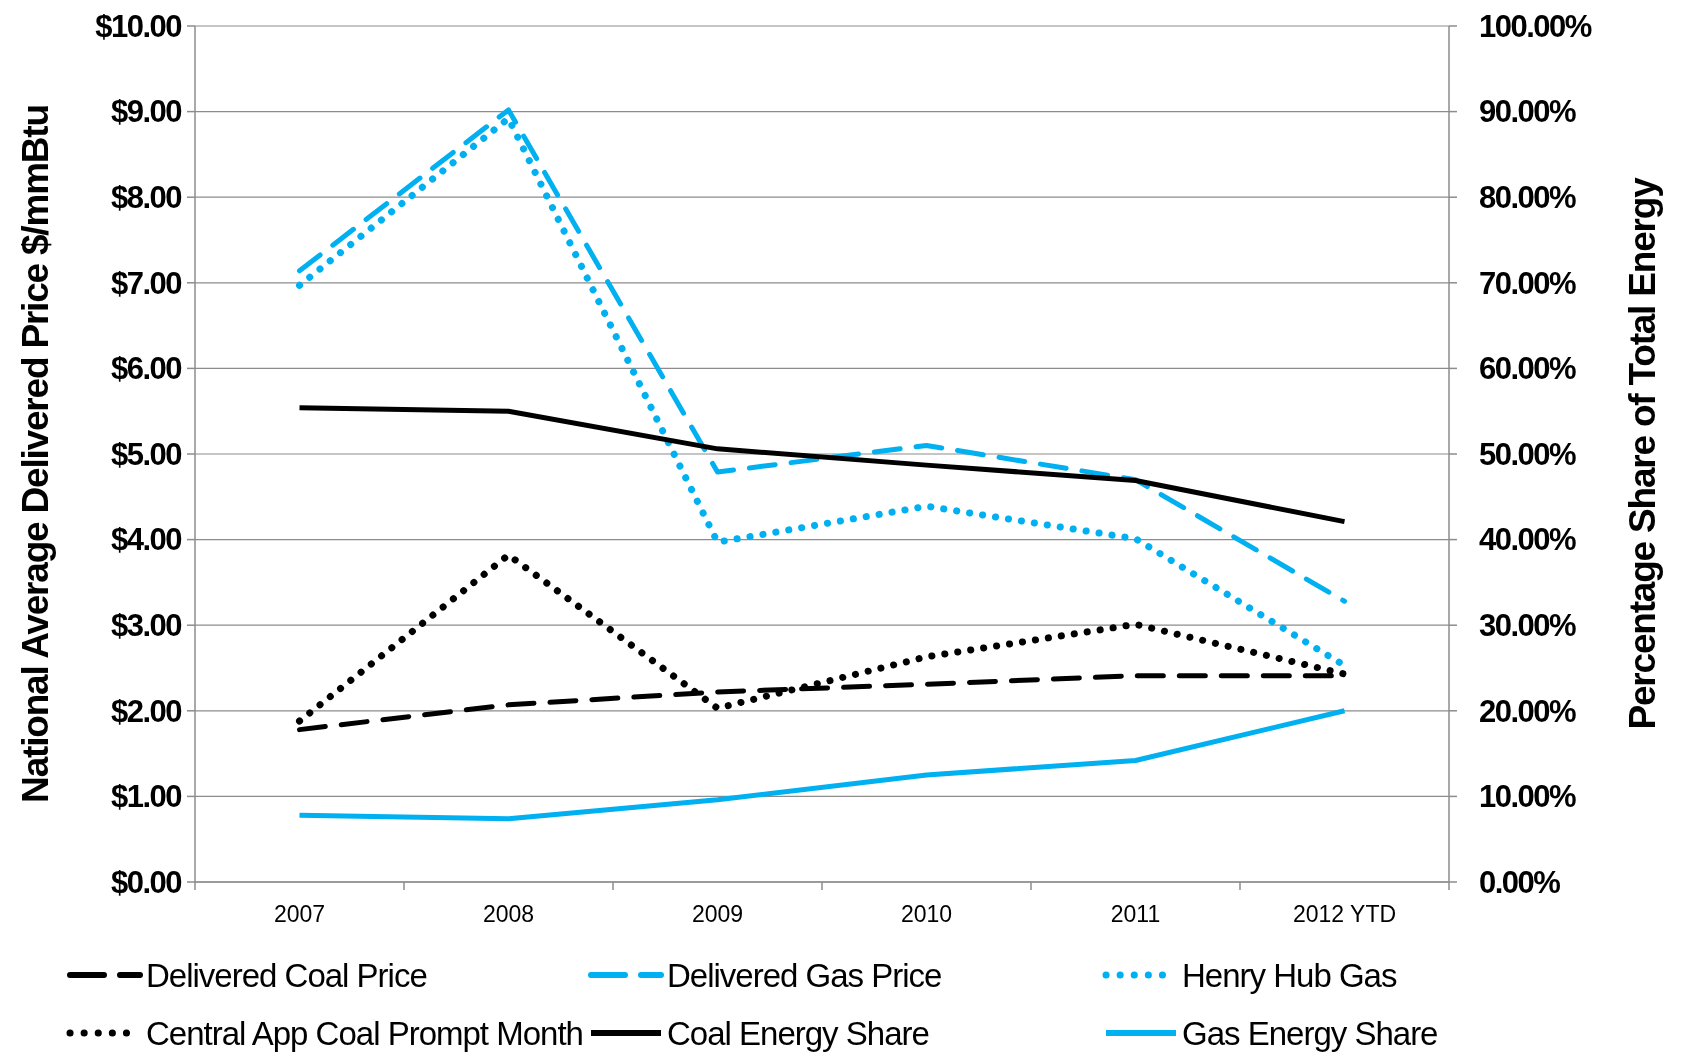 This screenshot has width=1683, height=1055. What do you see at coordinates (1135, 914) in the screenshot?
I see `x-tick-label: 2011` at bounding box center [1135, 914].